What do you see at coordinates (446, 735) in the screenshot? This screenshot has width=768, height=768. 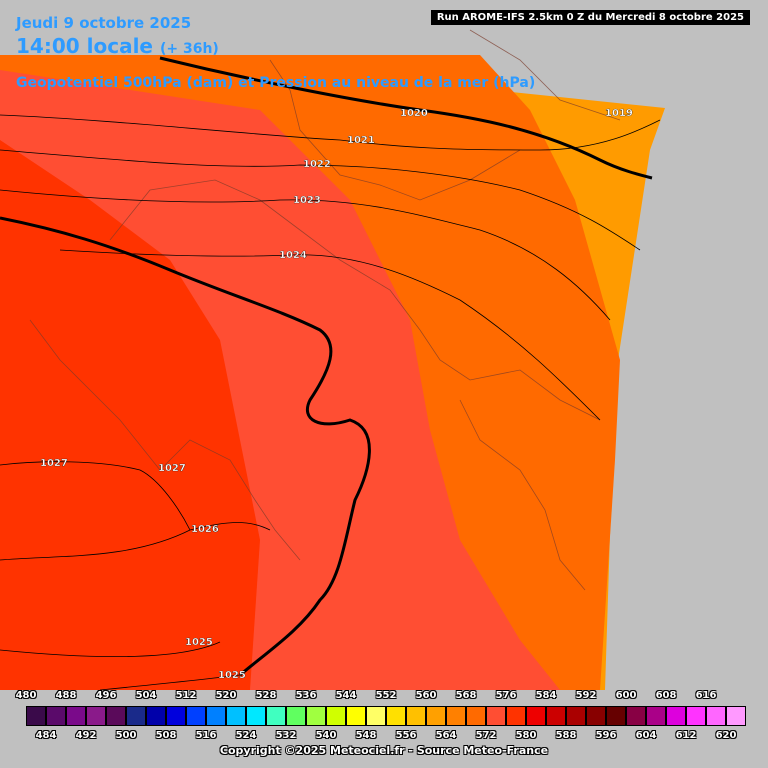 I see `scale-label-bottom: 564` at bounding box center [446, 735].